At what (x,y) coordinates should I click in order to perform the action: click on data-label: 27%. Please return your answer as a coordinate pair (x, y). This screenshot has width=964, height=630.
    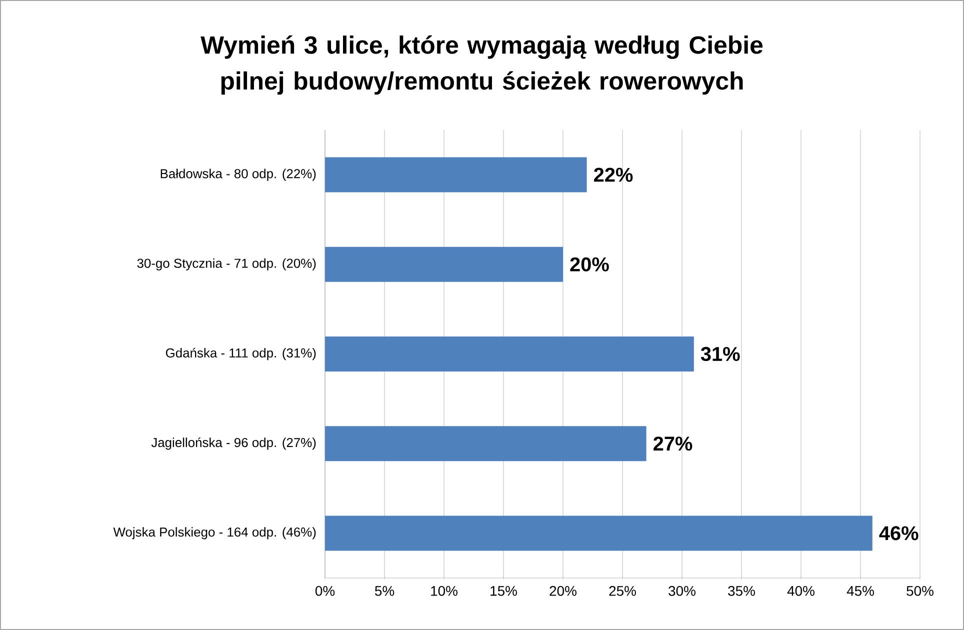
    Looking at the image, I should click on (673, 443).